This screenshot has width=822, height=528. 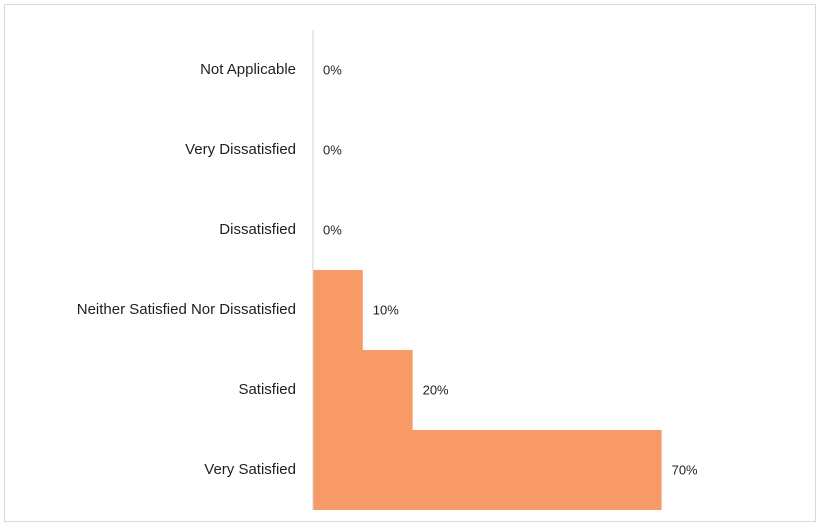 What do you see at coordinates (267, 389) in the screenshot?
I see `category-label: Satisfied` at bounding box center [267, 389].